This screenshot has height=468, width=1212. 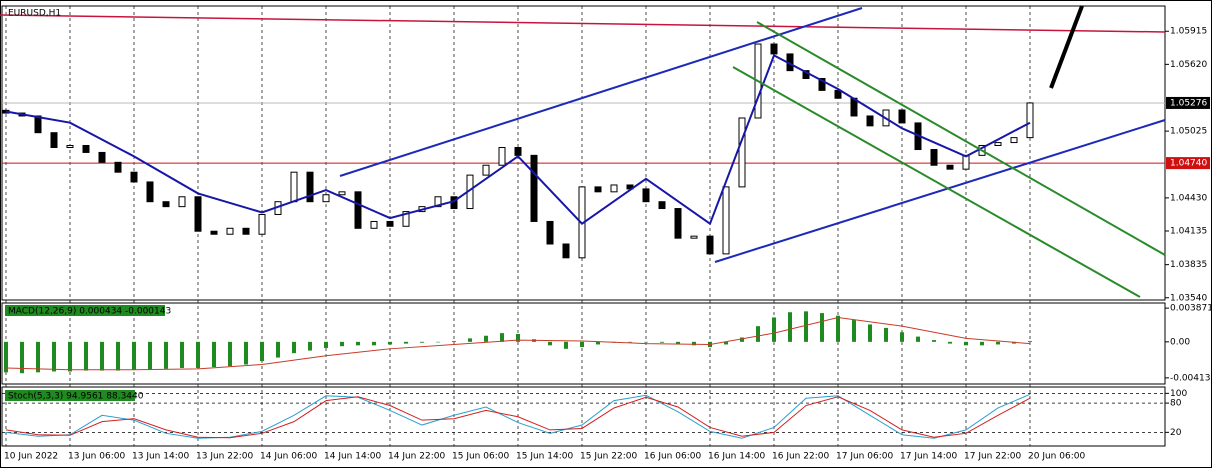 What do you see at coordinates (1188, 103) in the screenshot?
I see `price-label: 1.05276` at bounding box center [1188, 103].